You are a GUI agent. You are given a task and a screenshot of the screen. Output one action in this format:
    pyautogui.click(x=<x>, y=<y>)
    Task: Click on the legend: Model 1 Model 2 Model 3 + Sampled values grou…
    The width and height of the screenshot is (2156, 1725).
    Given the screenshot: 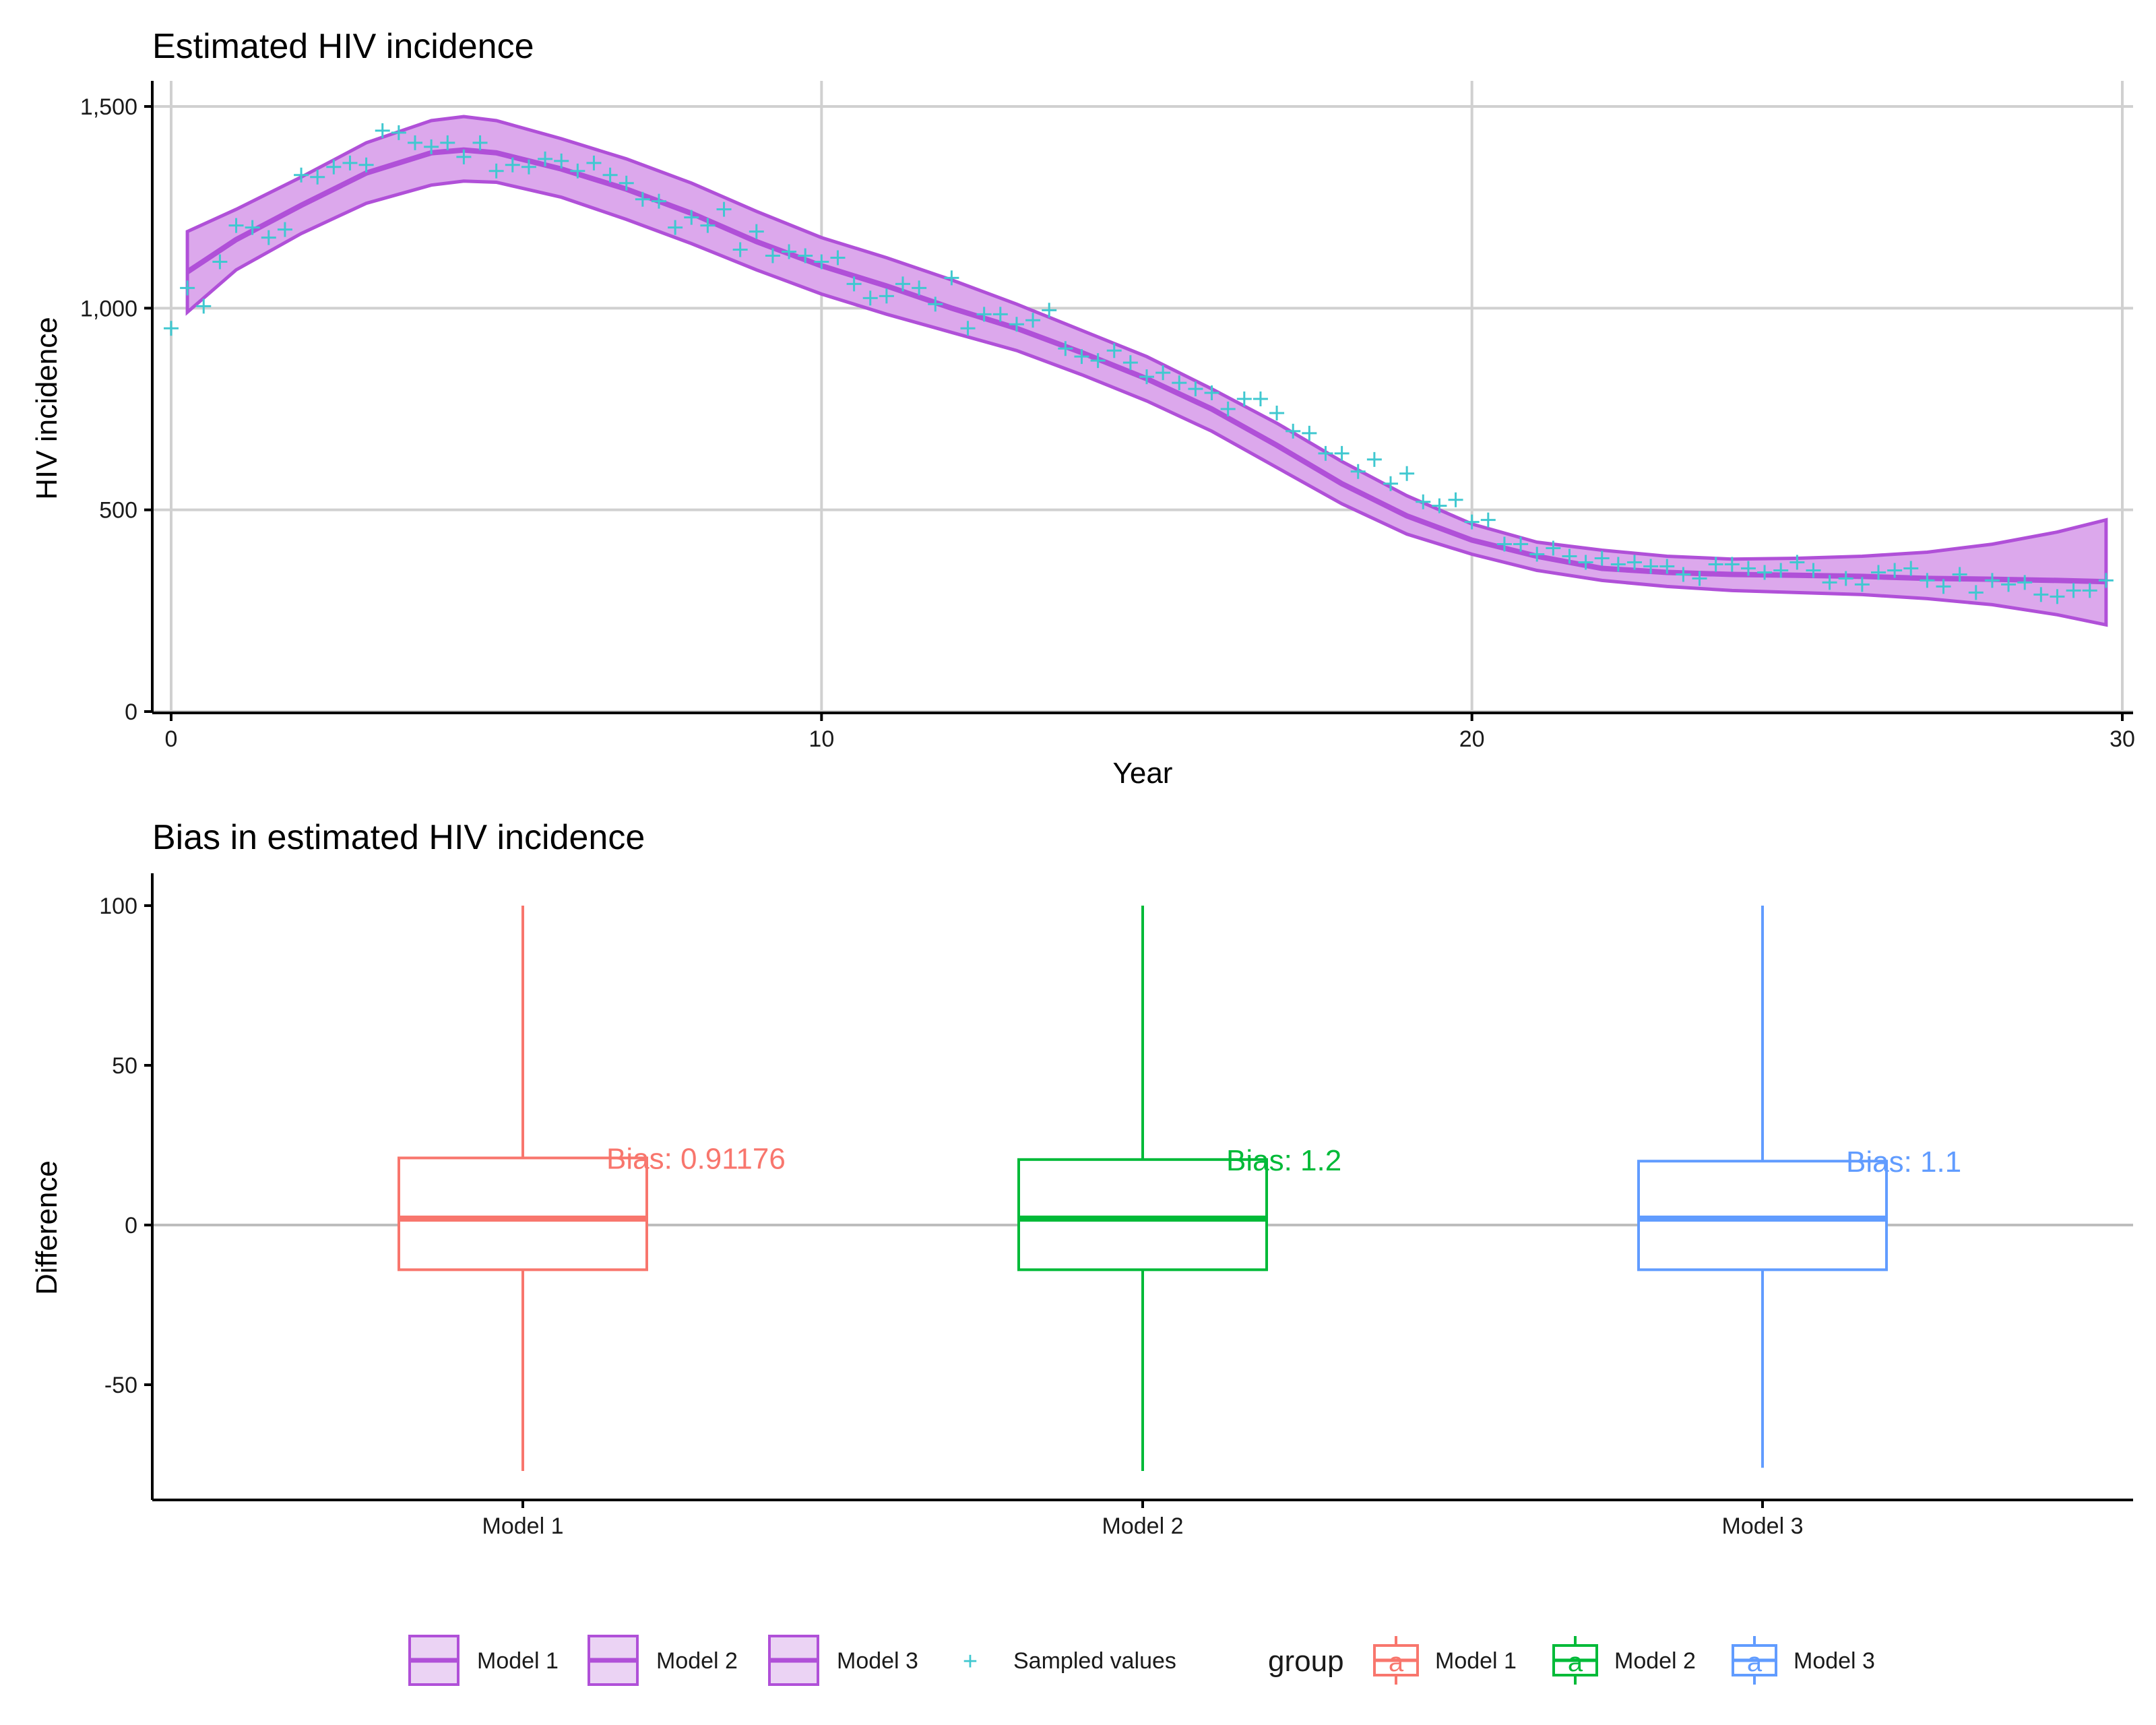 What is the action you would take?
    pyautogui.click(x=1141, y=1660)
    